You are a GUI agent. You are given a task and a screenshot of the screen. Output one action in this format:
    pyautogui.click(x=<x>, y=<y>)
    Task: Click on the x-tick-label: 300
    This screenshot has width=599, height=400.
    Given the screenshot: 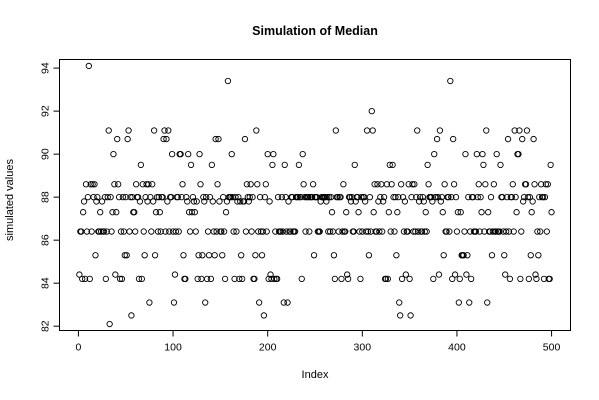 What is the action you would take?
    pyautogui.click(x=363, y=348)
    